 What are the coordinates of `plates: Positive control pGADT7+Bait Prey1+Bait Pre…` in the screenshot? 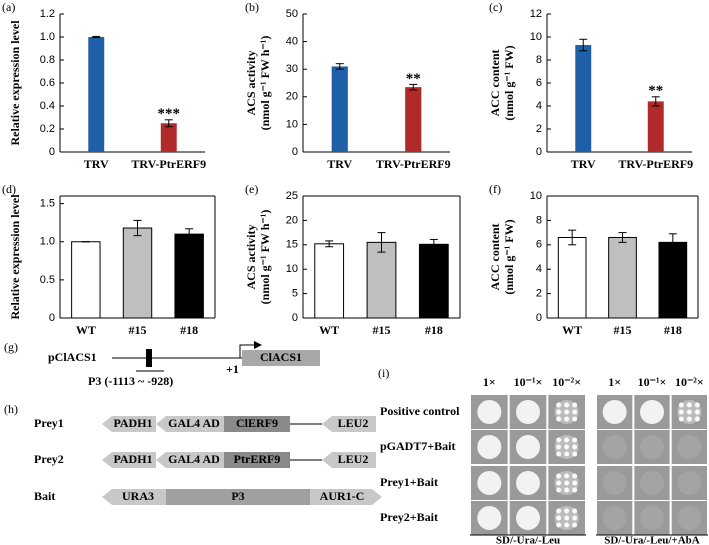 It's located at (544, 460).